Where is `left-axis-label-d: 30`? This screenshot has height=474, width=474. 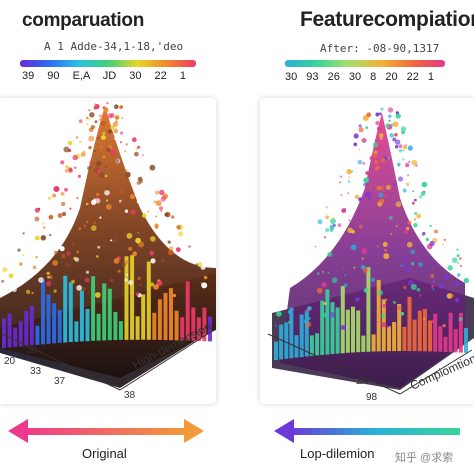
left-axis-label-d: 30 is located at coordinates (32, 350).